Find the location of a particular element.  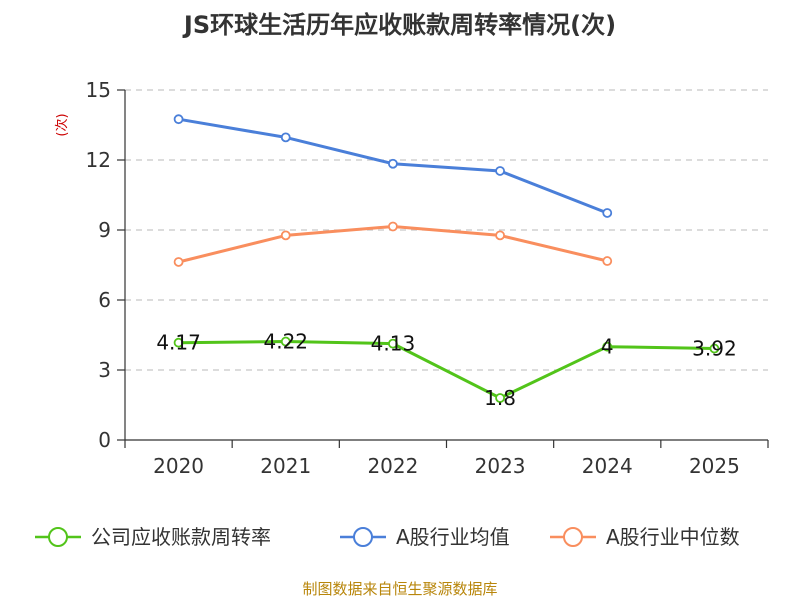

series-0-point-2021 is located at coordinates (285, 341).